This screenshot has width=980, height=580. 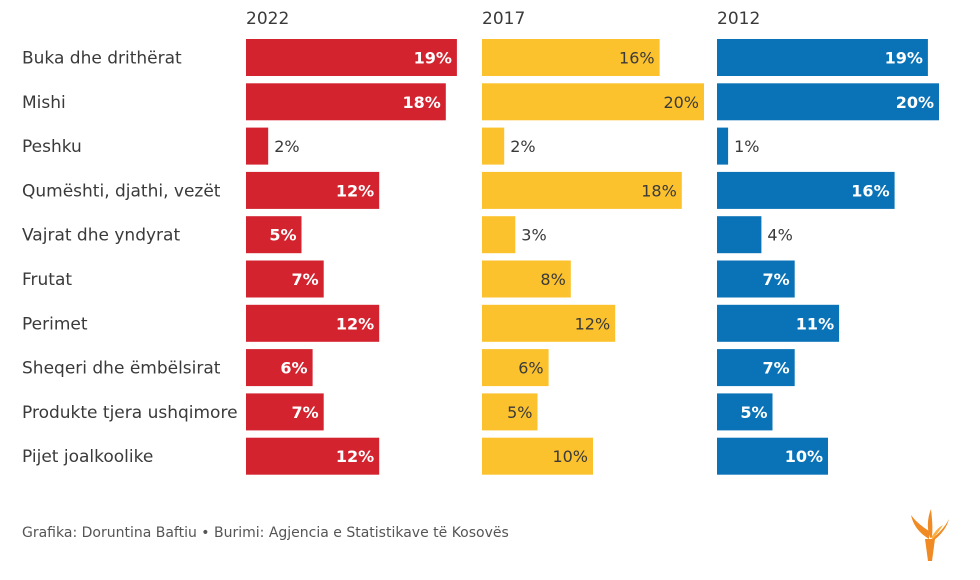 What do you see at coordinates (102, 59) in the screenshot?
I see `category-label: Buka dhe drithërat` at bounding box center [102, 59].